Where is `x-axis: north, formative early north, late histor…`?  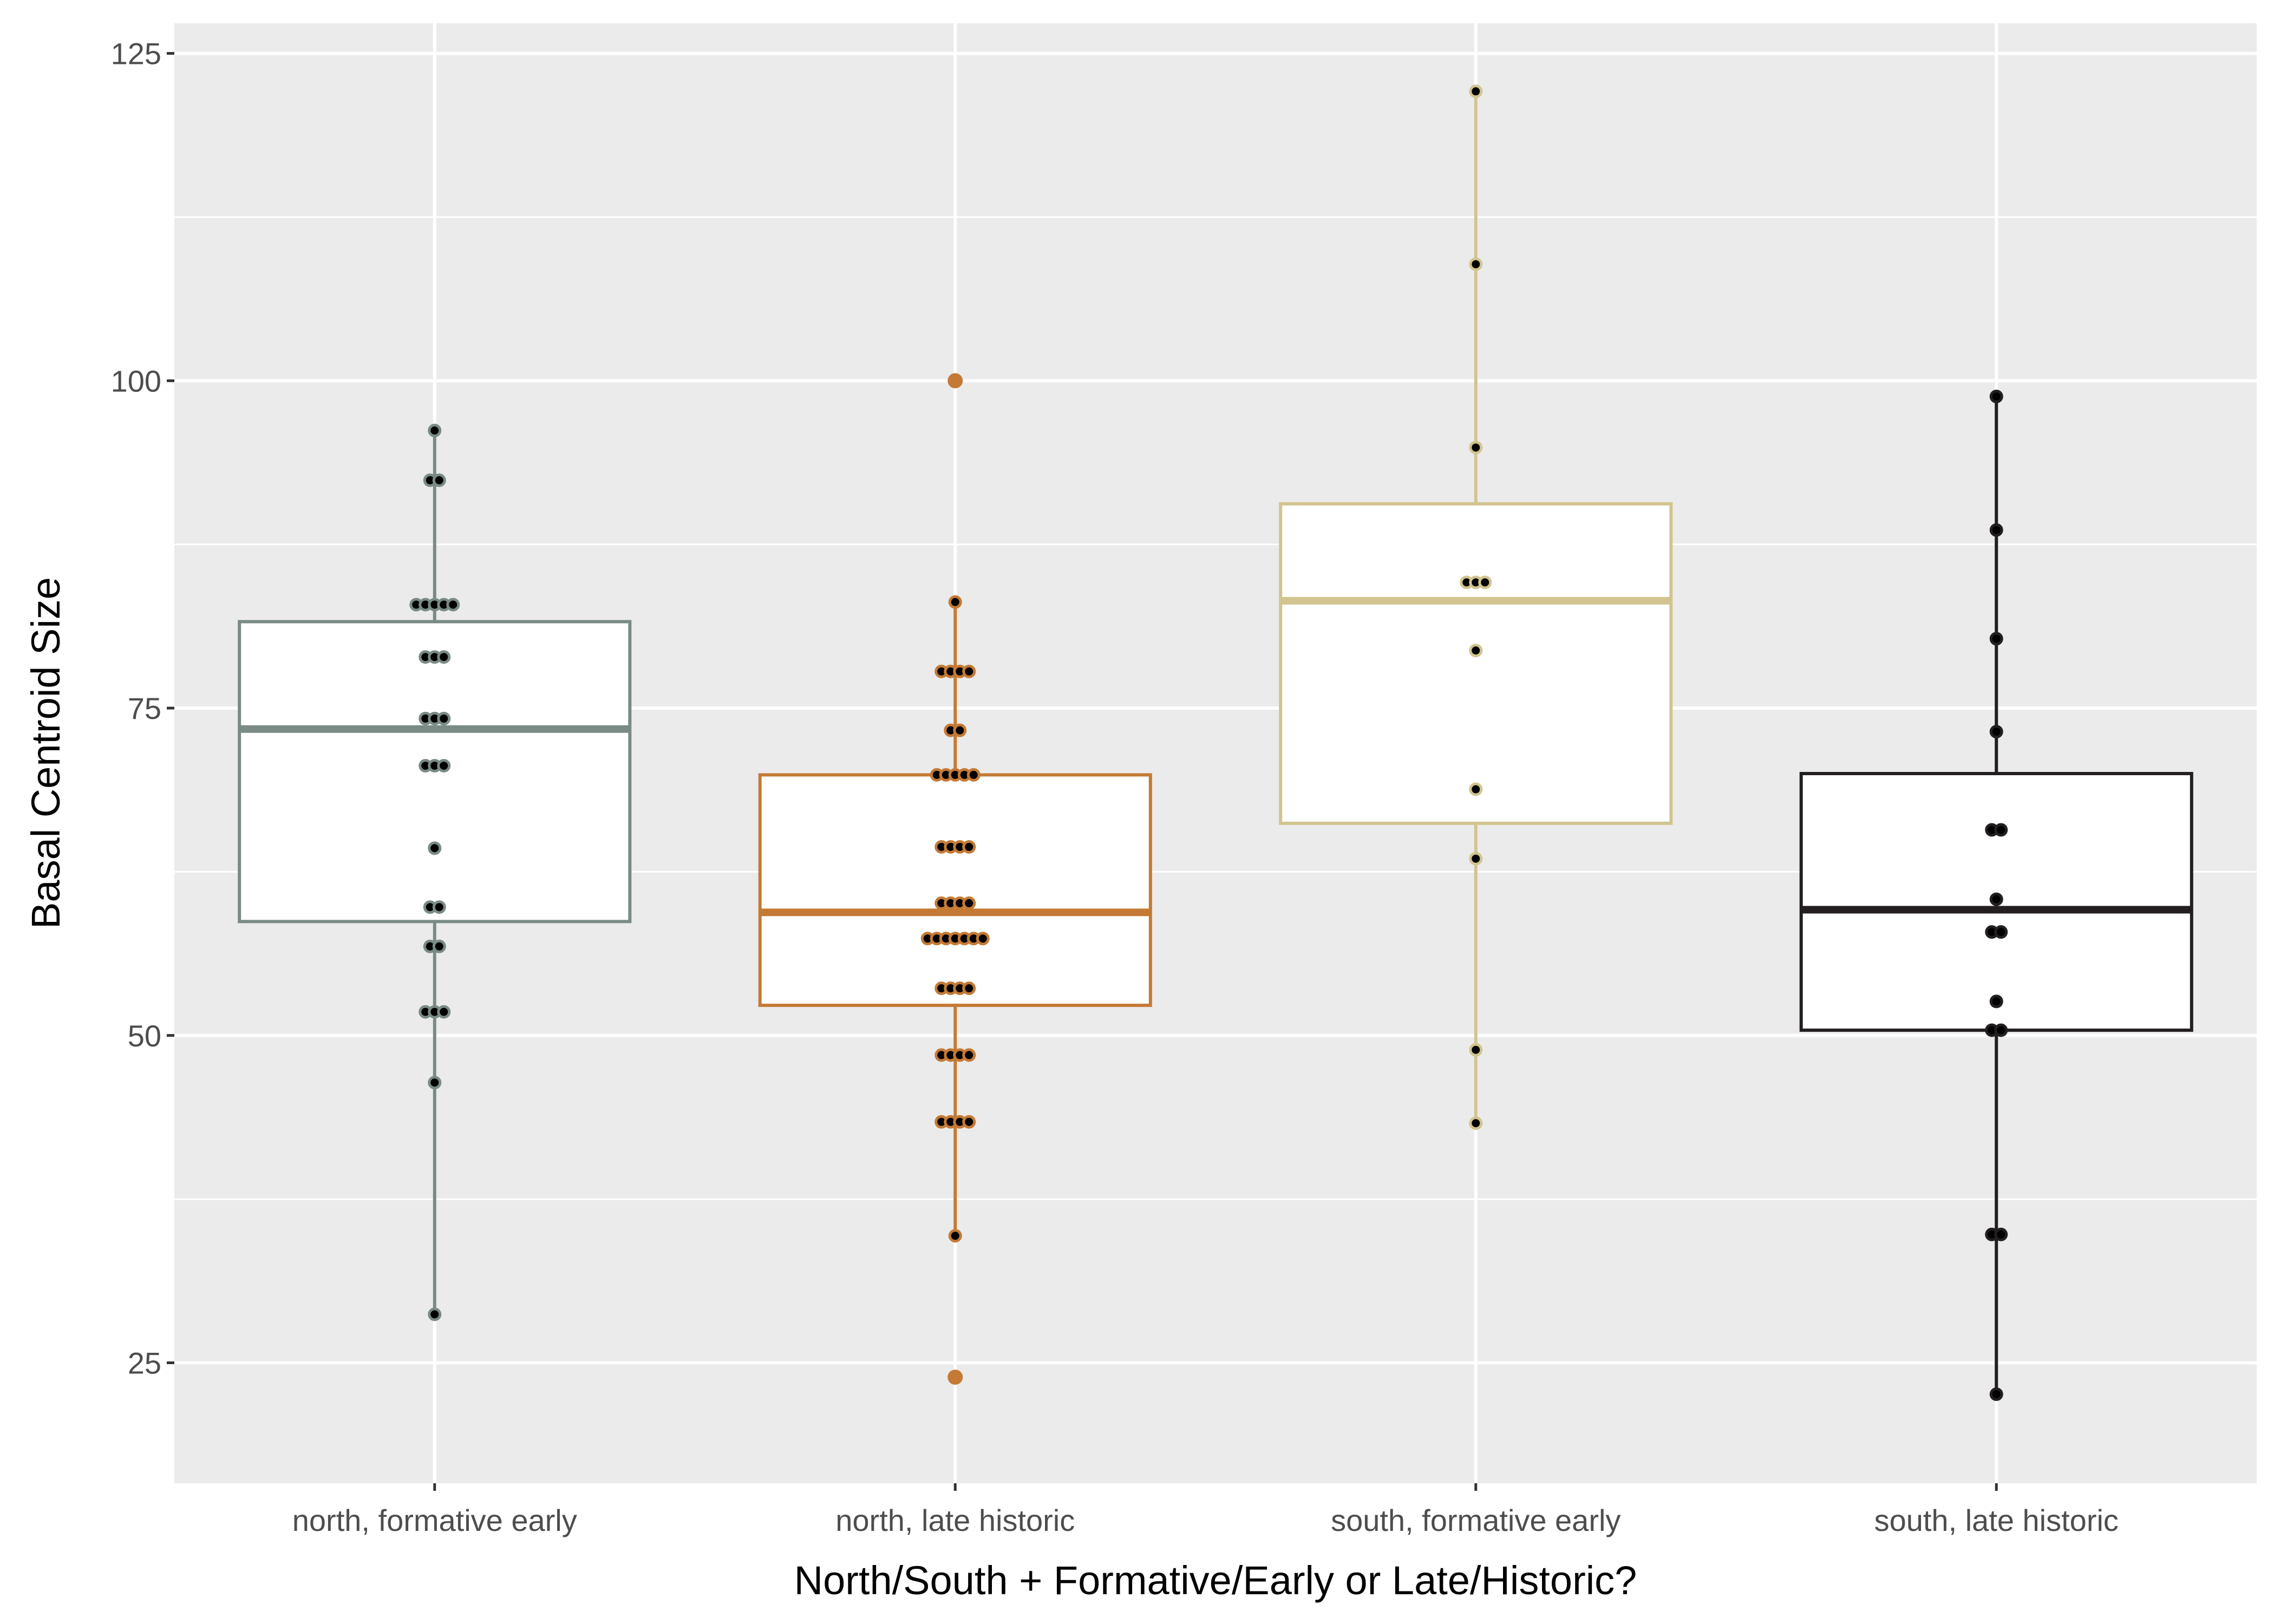 x-axis: north, formative early north, late histor… is located at coordinates (1206, 1510).